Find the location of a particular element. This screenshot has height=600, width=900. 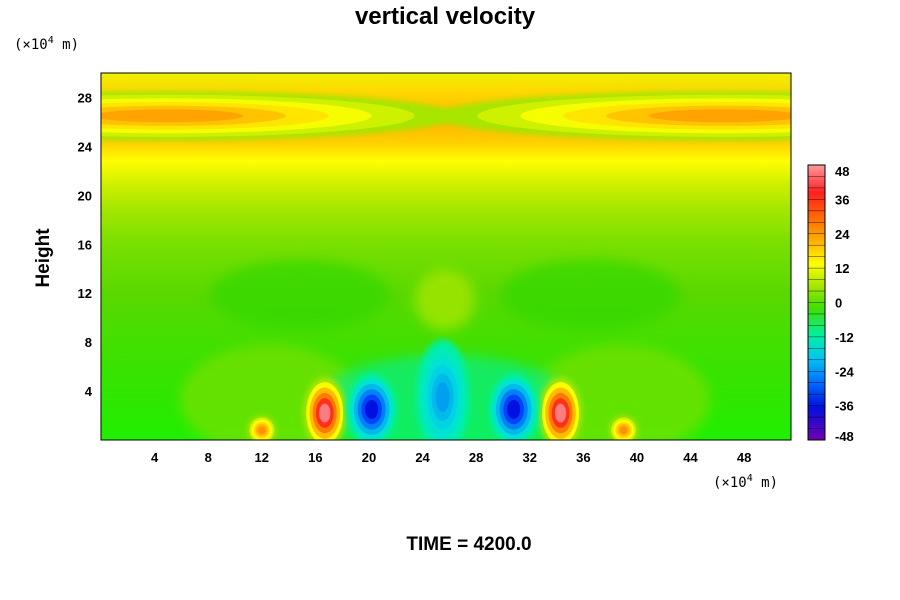

time-label: TIME = 4200.0 is located at coordinates (468, 544).